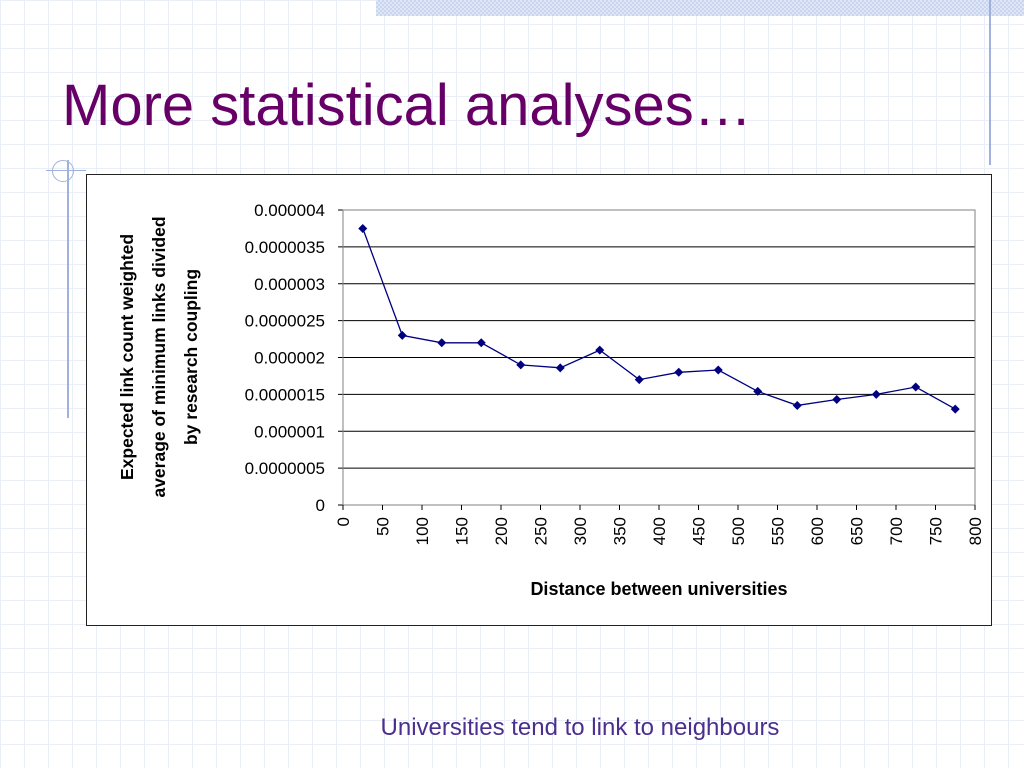  Describe the element at coordinates (191, 357) in the screenshot. I see `y-axis-label-line-3: by research coupling` at that location.